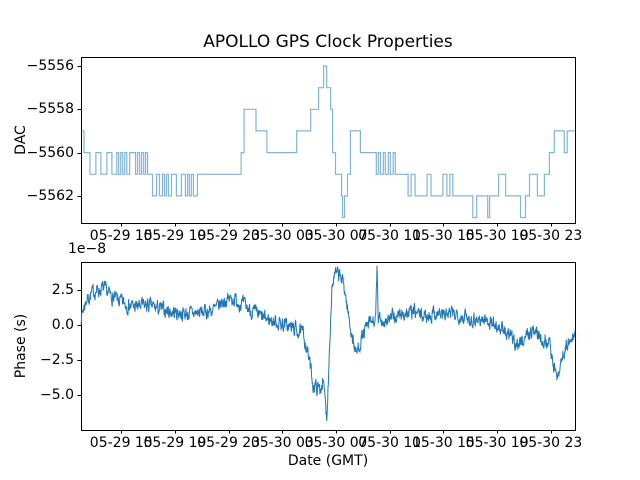 This screenshot has height=480, width=640. What do you see at coordinates (62, 325) in the screenshot?
I see `y-tick-label: 0.0` at bounding box center [62, 325].